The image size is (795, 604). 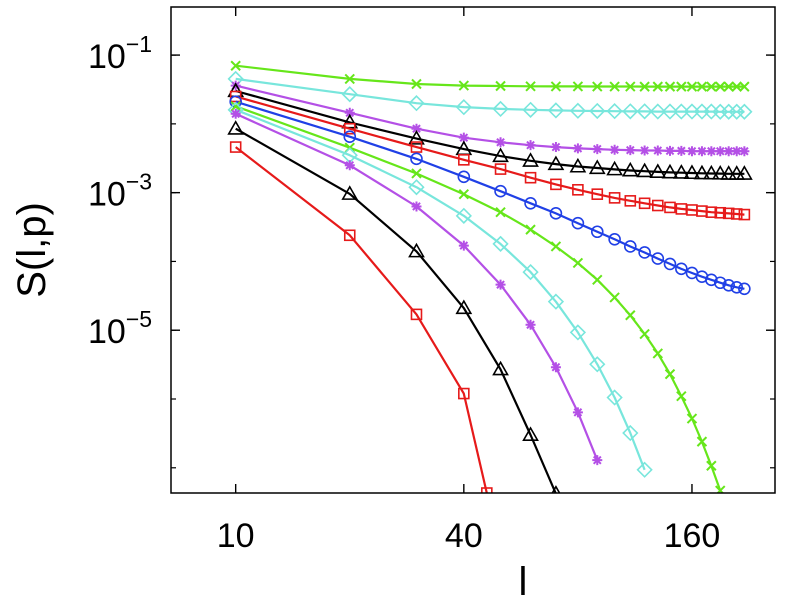 I want to click on series-cyan-diamond-flat, so click(x=490, y=95).